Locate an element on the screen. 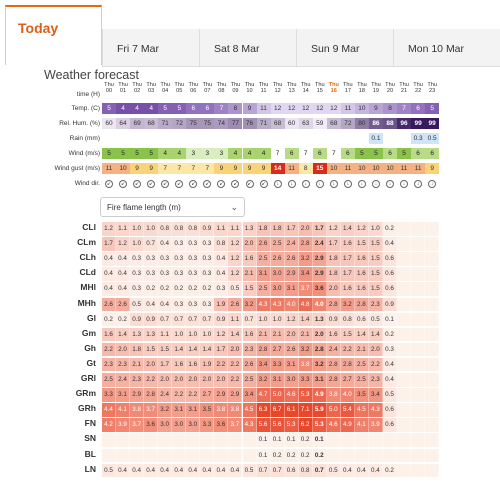 This screenshot has height=485, width=500. tab-today: Today is located at coordinates (53, 35).